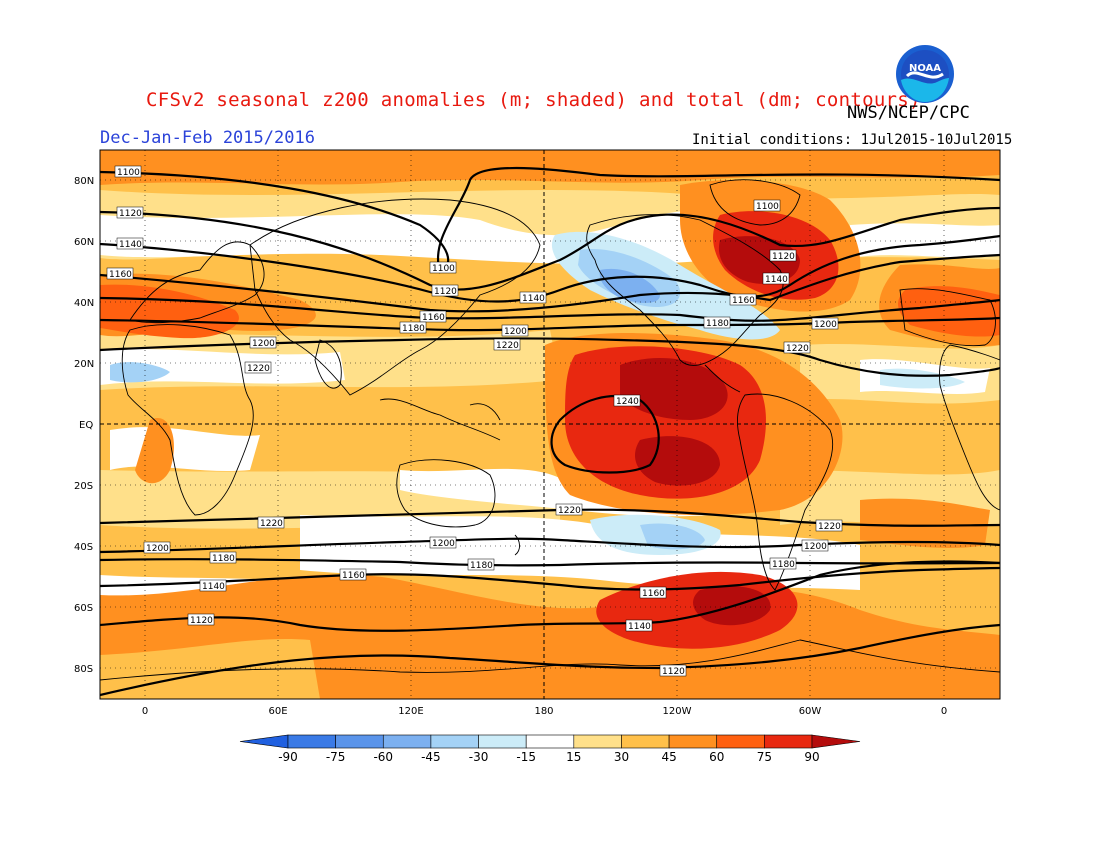 This screenshot has width=1100, height=850. I want to click on colorbar-tick-label: 60, so click(716, 757).